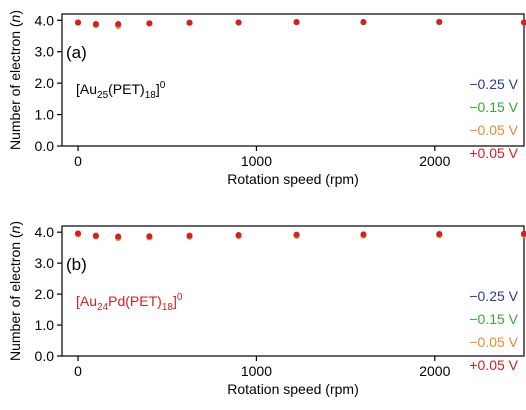 The image size is (526, 410). I want to click on x-tick-label-a-1: 1000, so click(256, 161).